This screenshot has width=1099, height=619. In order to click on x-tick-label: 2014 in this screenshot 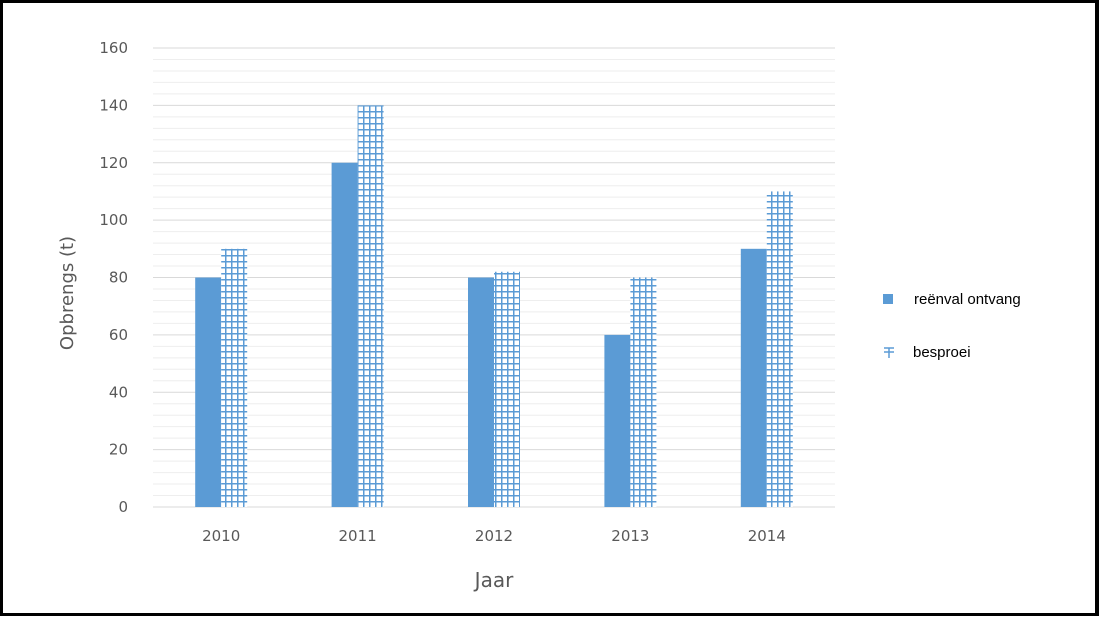, I will do `click(767, 536)`.